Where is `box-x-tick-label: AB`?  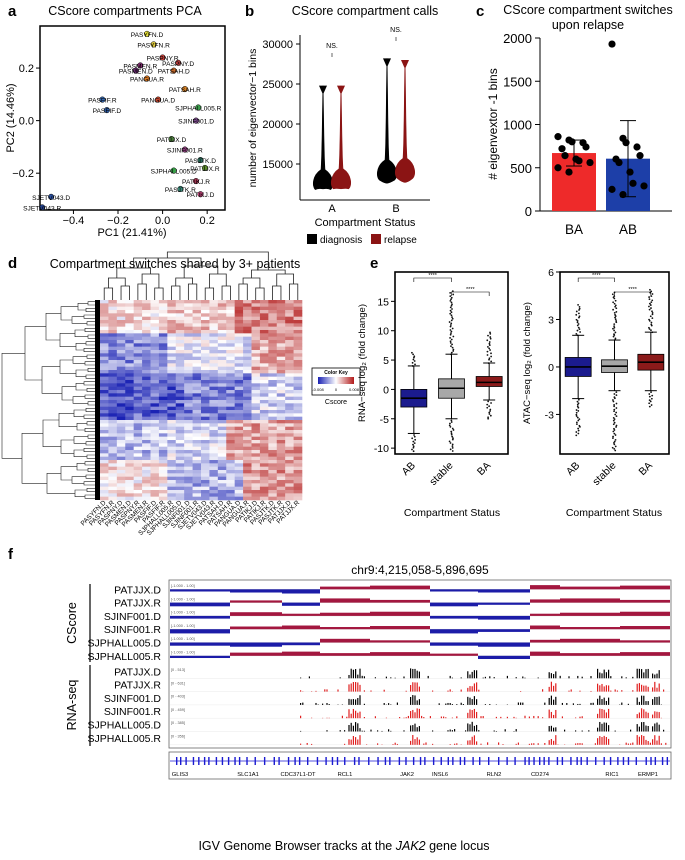 box-x-tick-label: AB is located at coordinates (409, 469).